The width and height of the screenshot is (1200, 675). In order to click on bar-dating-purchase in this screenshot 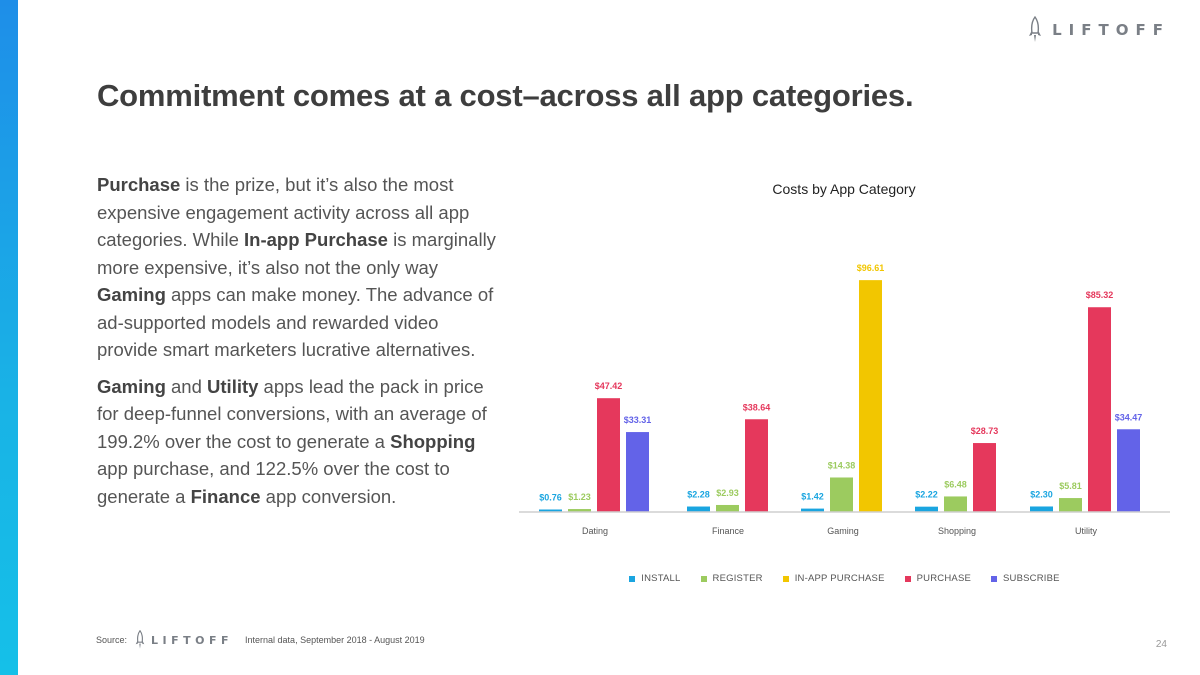, I will do `click(608, 455)`.